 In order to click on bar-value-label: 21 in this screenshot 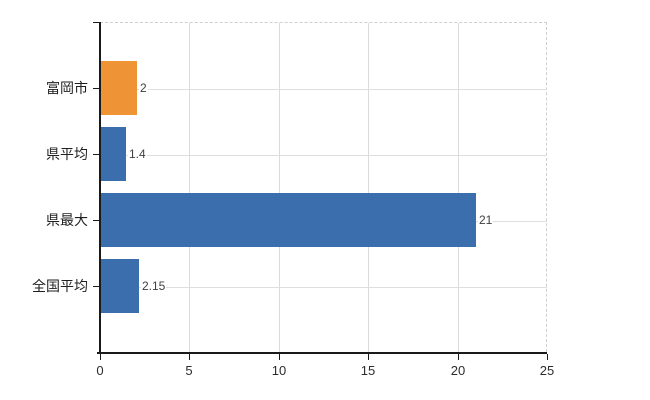, I will do `click(486, 220)`.